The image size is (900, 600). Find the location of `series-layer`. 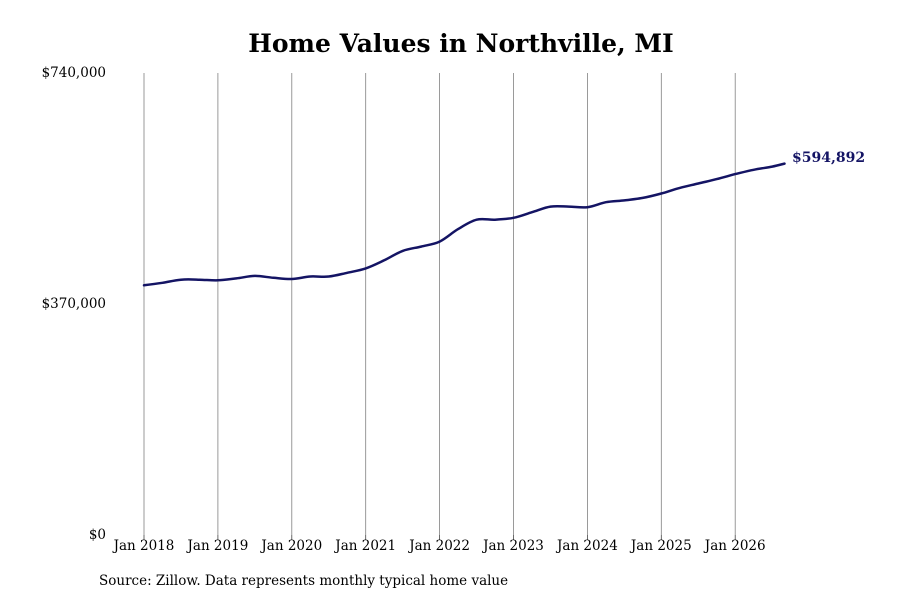

series-layer is located at coordinates (464, 224).